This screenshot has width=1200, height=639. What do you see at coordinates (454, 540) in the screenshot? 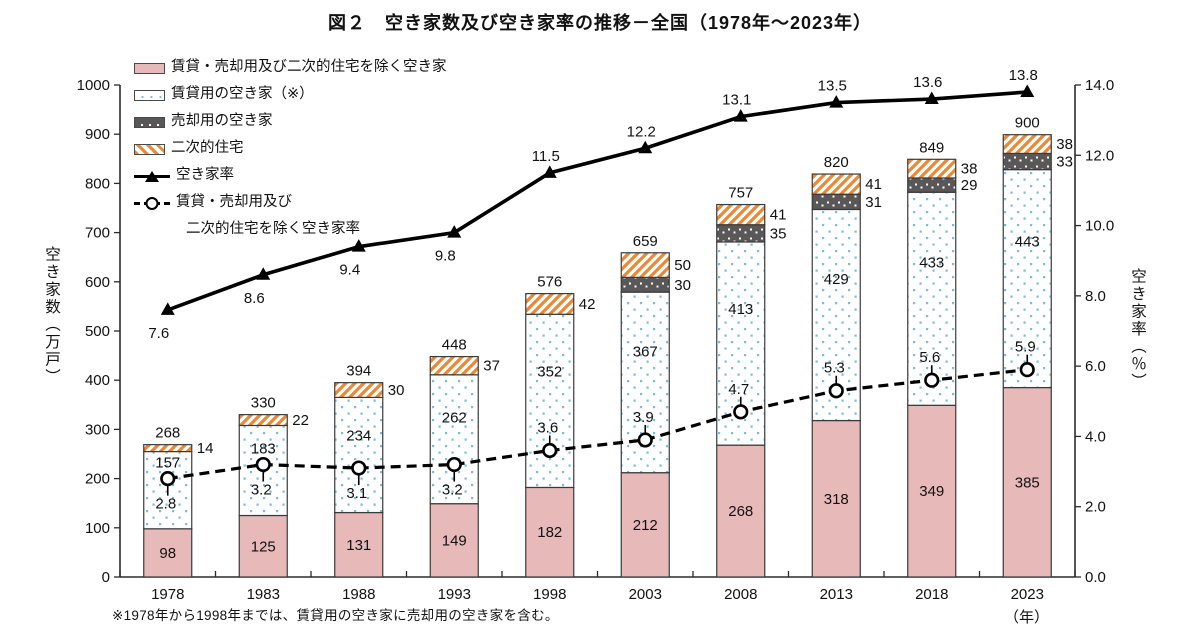
I see `bar-1993-other` at bounding box center [454, 540].